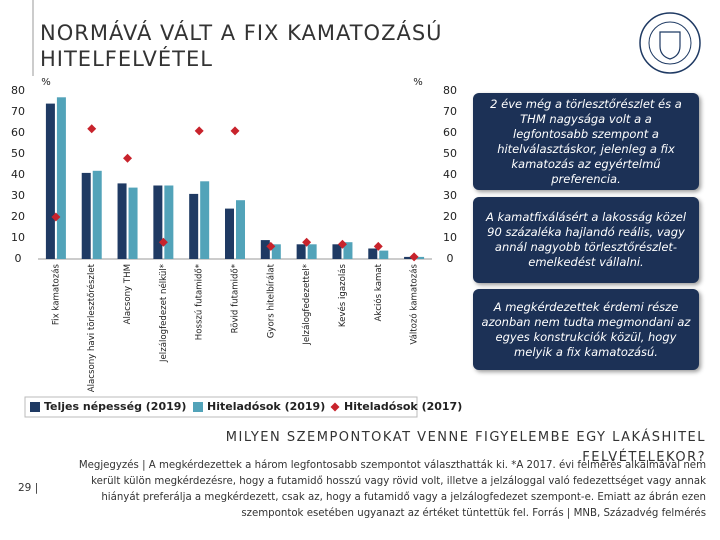  I want to click on y2-axis-label: %, so click(418, 82).